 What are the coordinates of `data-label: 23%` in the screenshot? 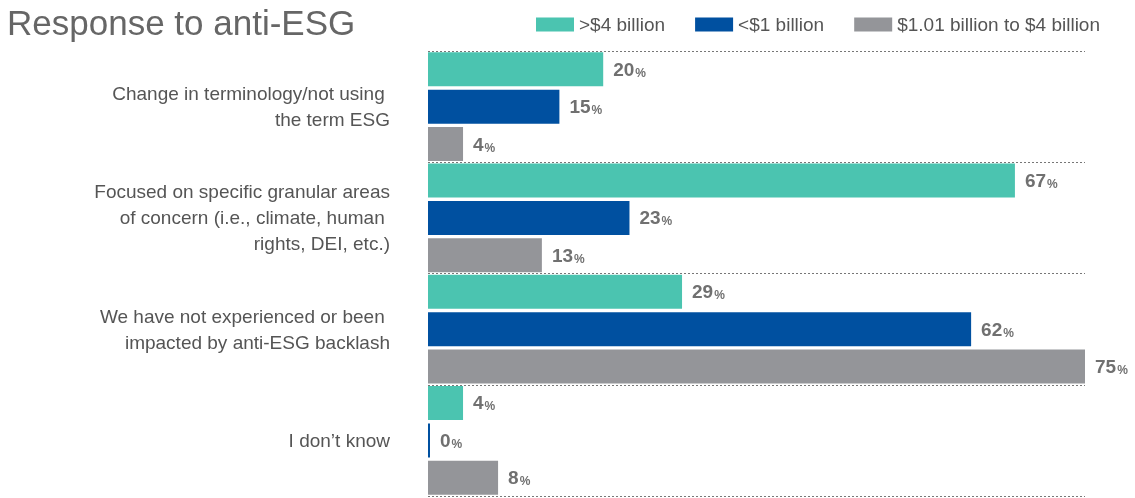 It's located at (656, 218).